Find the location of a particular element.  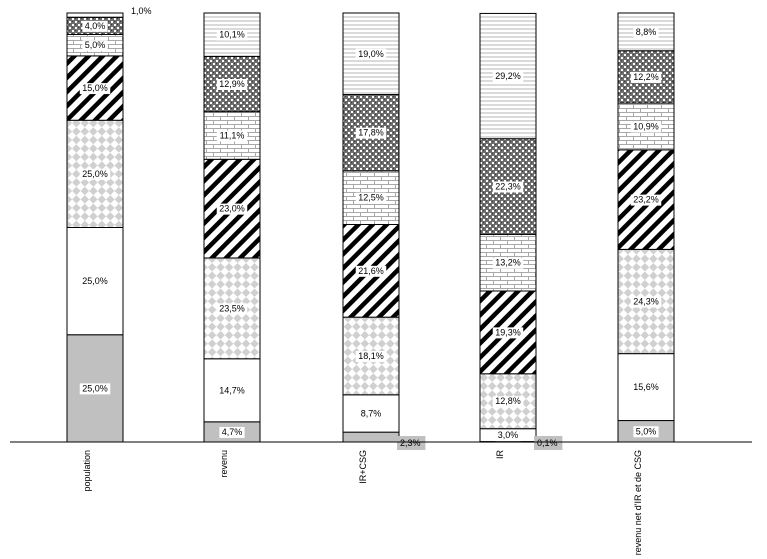

data-label: 19,3% is located at coordinates (508, 332).